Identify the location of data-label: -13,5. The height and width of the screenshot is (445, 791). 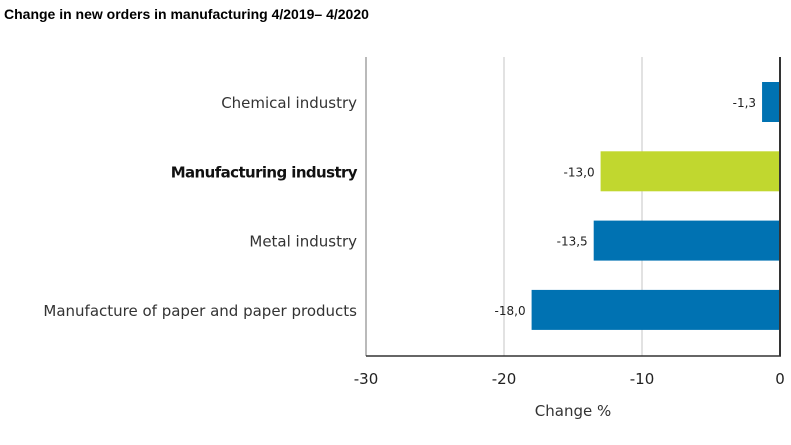
(572, 242).